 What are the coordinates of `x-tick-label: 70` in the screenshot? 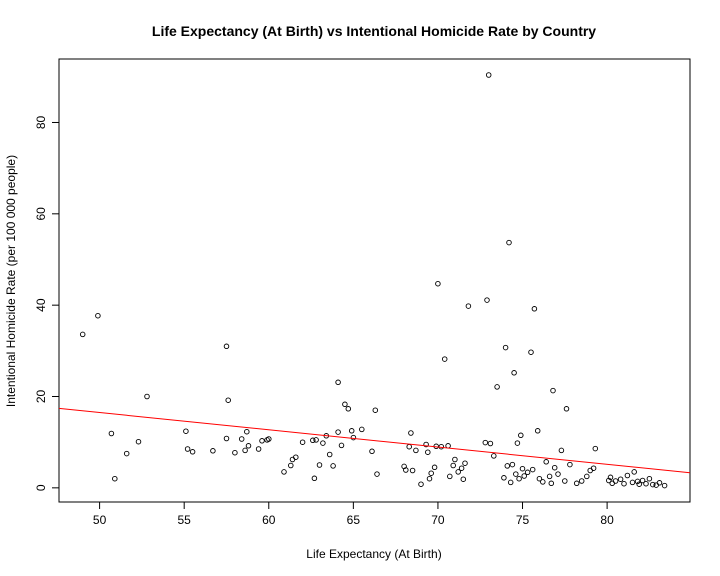 It's located at (438, 520).